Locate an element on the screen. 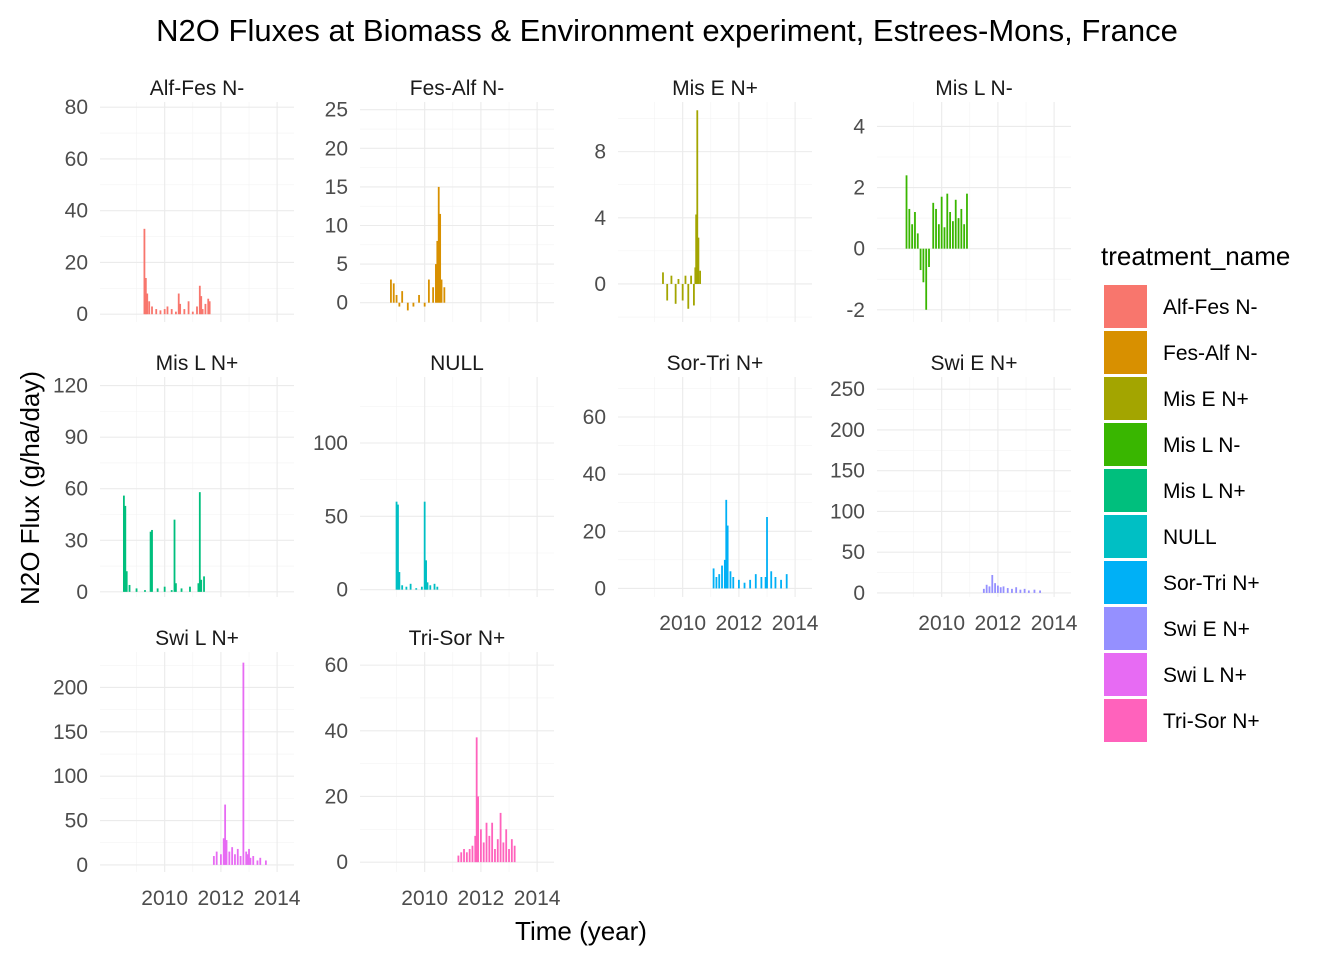 Image resolution: width=1344 pixels, height=960 pixels. y-tick-label: 90 is located at coordinates (76, 437).